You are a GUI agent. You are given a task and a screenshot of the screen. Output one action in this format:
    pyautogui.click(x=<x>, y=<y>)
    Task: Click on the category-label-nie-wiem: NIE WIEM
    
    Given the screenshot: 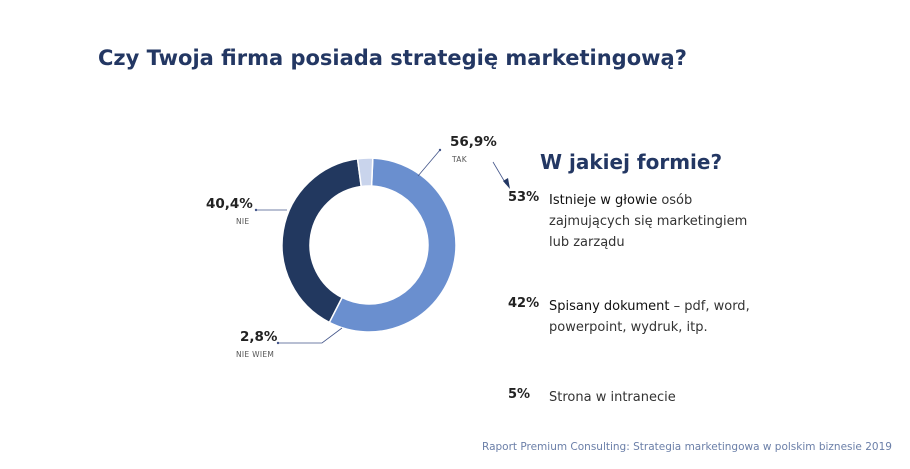 What is the action you would take?
    pyautogui.click(x=255, y=354)
    